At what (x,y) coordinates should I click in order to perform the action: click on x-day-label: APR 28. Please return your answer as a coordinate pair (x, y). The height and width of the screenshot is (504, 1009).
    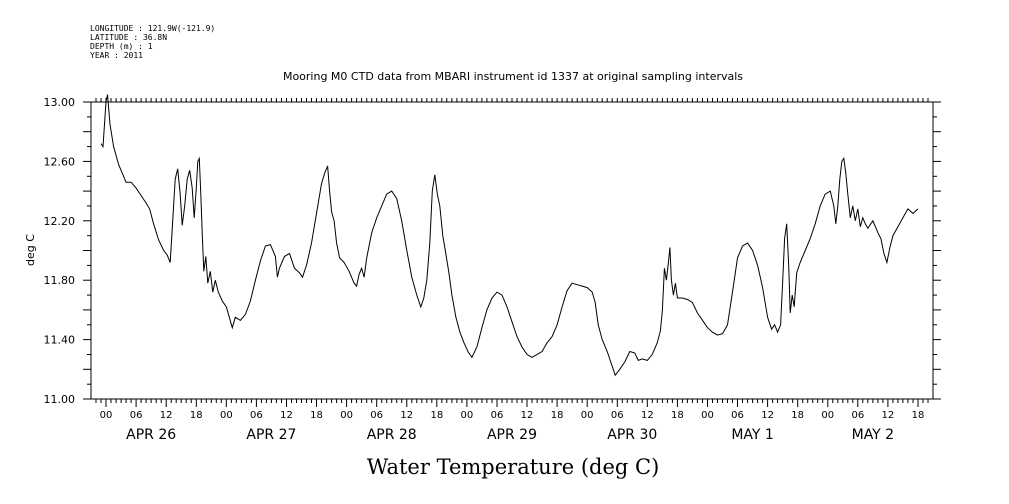
    Looking at the image, I should click on (392, 435).